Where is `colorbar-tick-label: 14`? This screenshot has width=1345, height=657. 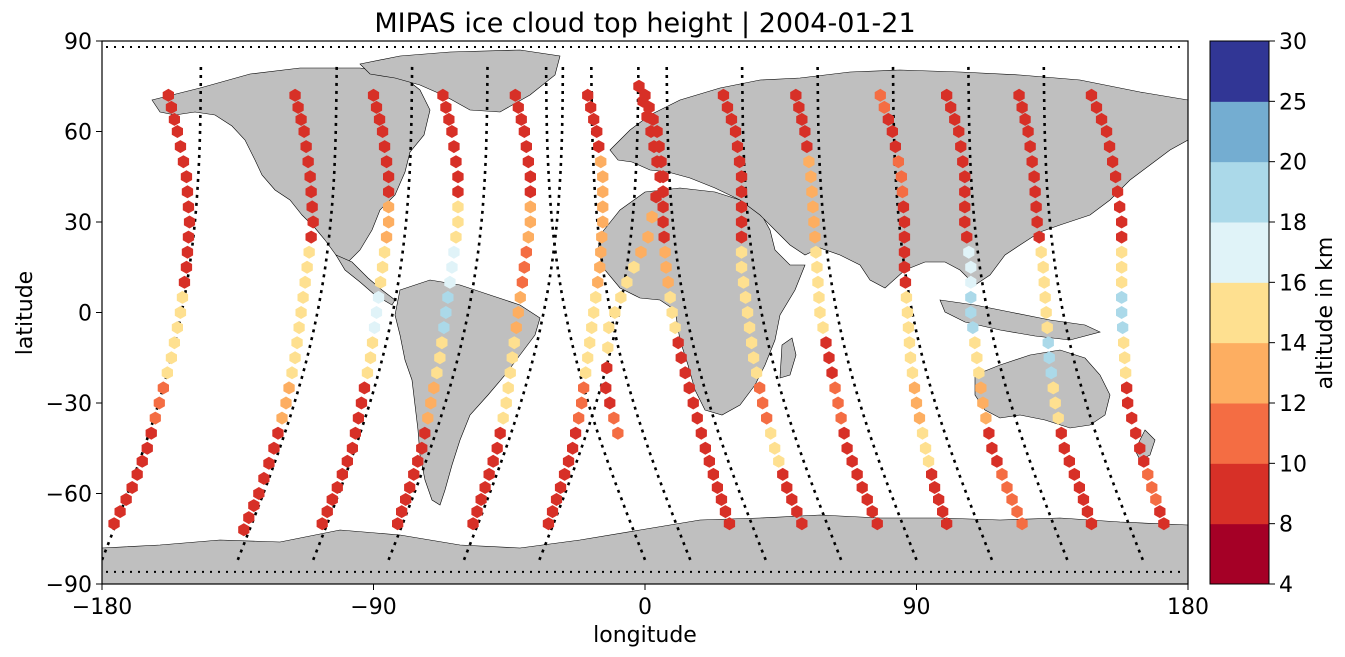
colorbar-tick-label: 14 is located at coordinates (1293, 344).